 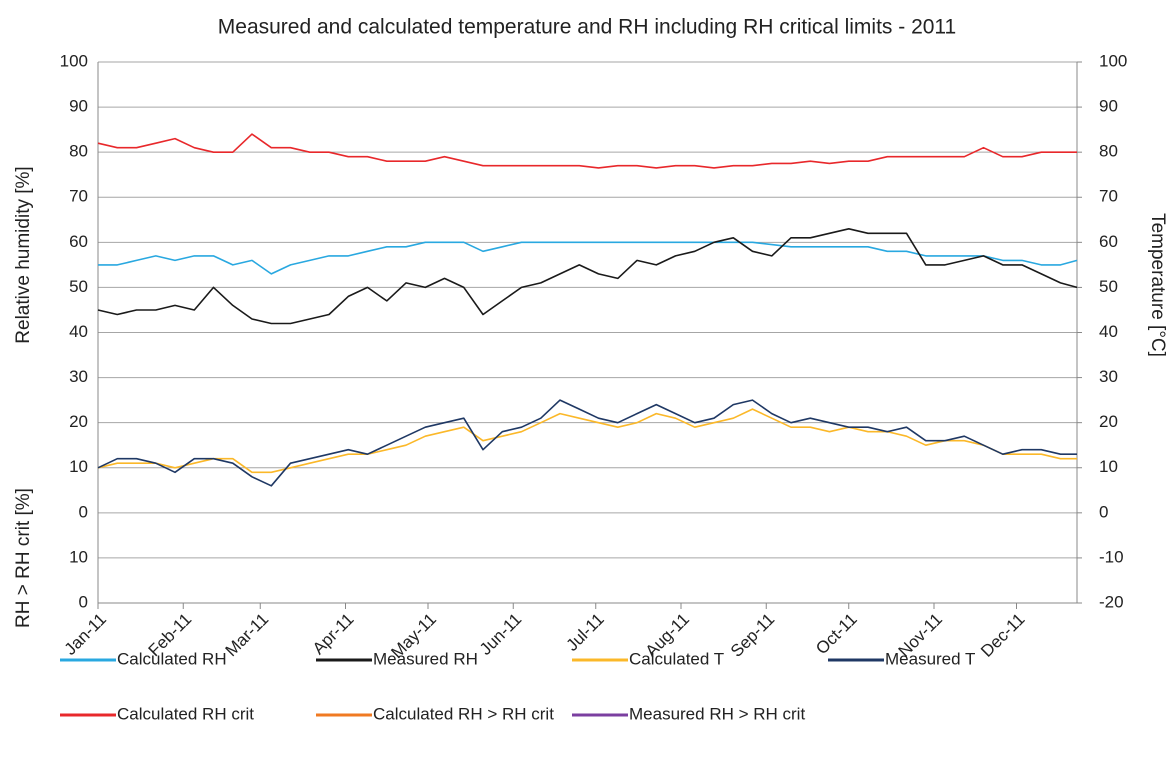 I want to click on y2-tick-label: 60, so click(x=1108, y=241).